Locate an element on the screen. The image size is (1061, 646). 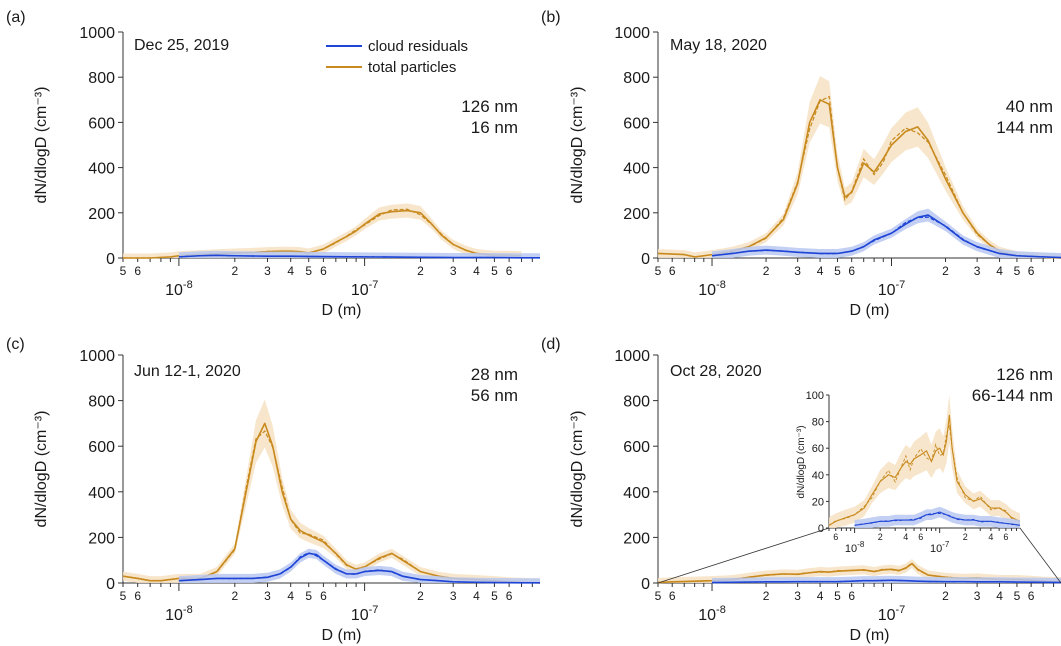
panel-label-b: (b) is located at coordinates (551, 17).